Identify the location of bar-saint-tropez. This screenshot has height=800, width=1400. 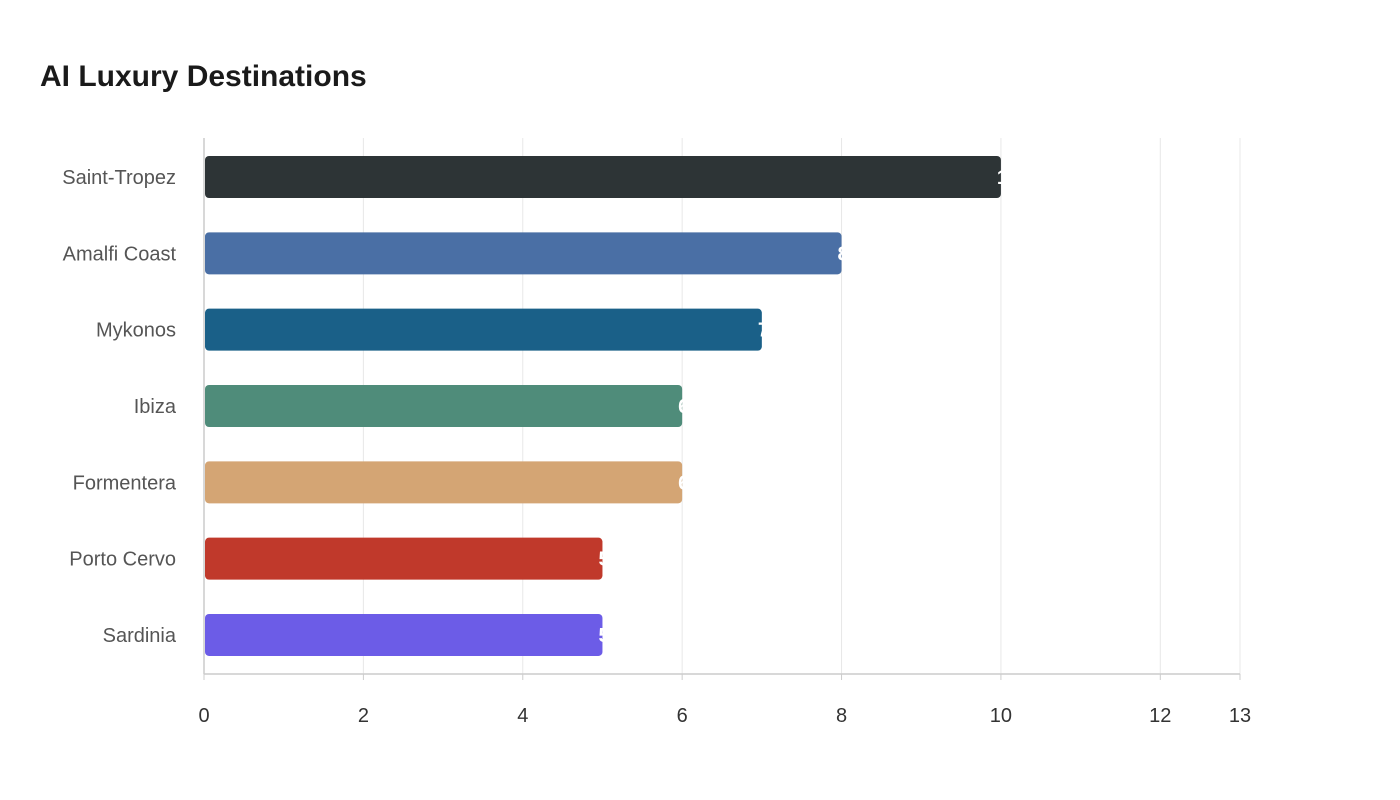
(603, 177).